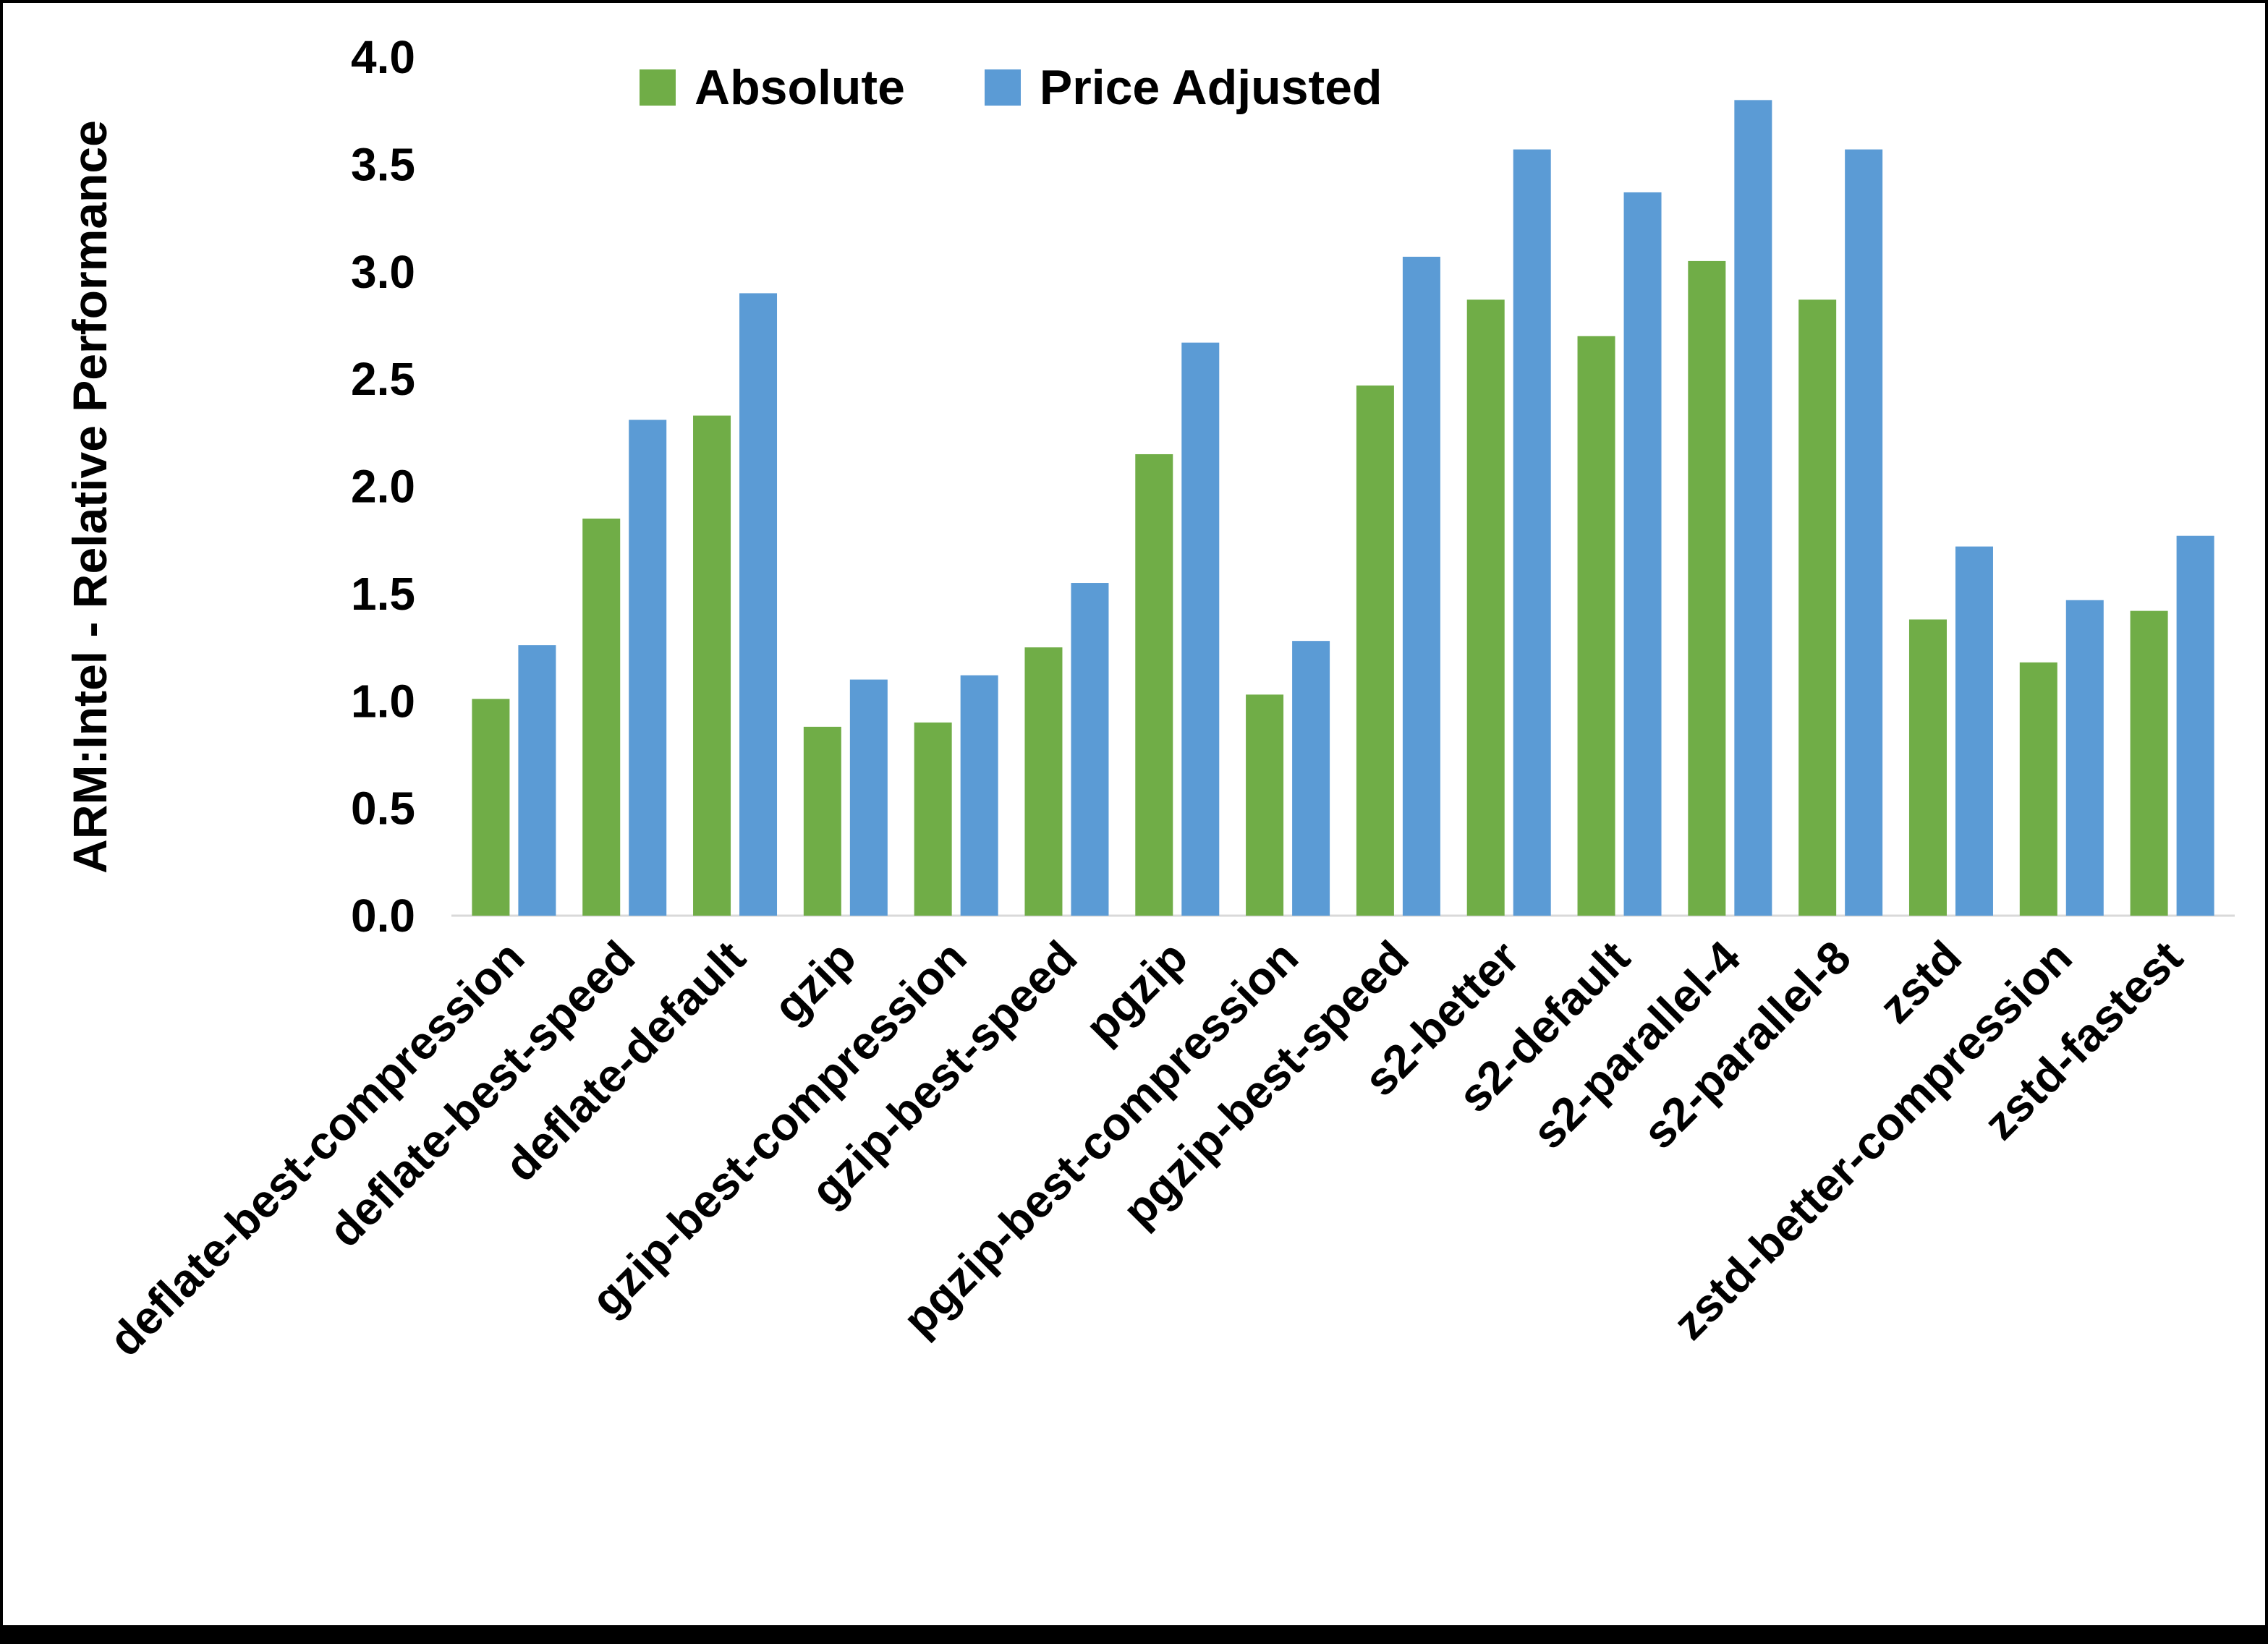  Describe the element at coordinates (758, 604) in the screenshot. I see `bar-price-adjusted-deflate-default` at that location.